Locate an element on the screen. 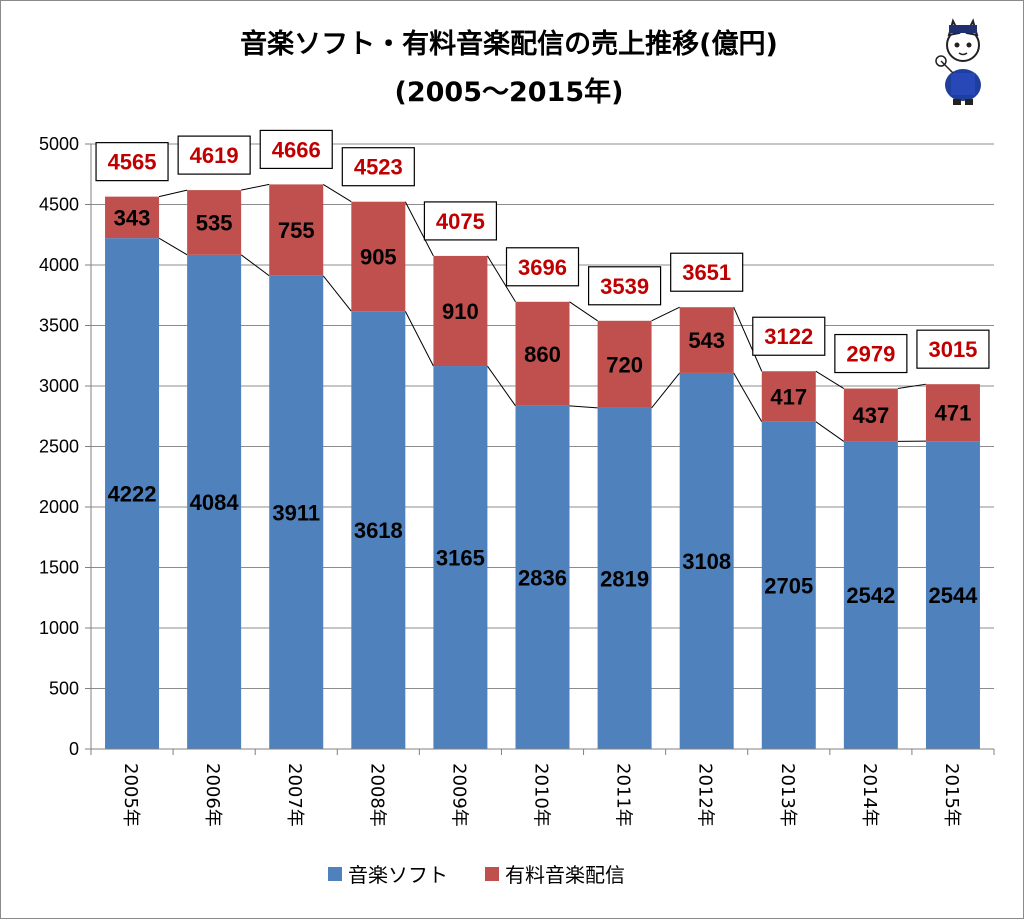 The height and width of the screenshot is (919, 1024). cat-mascot-icon is located at coordinates (958, 61).